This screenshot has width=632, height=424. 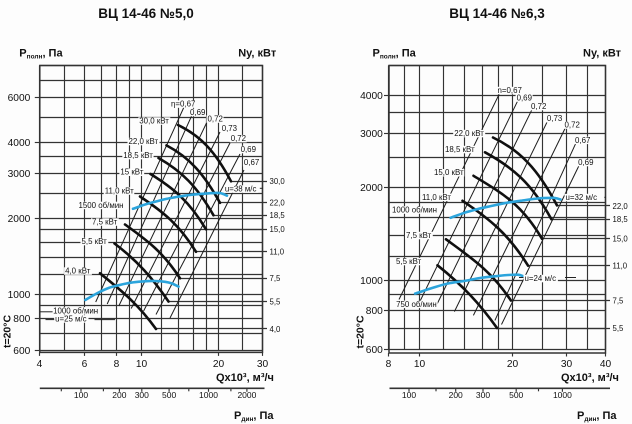 I want to click on svg-text: 6000, so click(x=19, y=98).